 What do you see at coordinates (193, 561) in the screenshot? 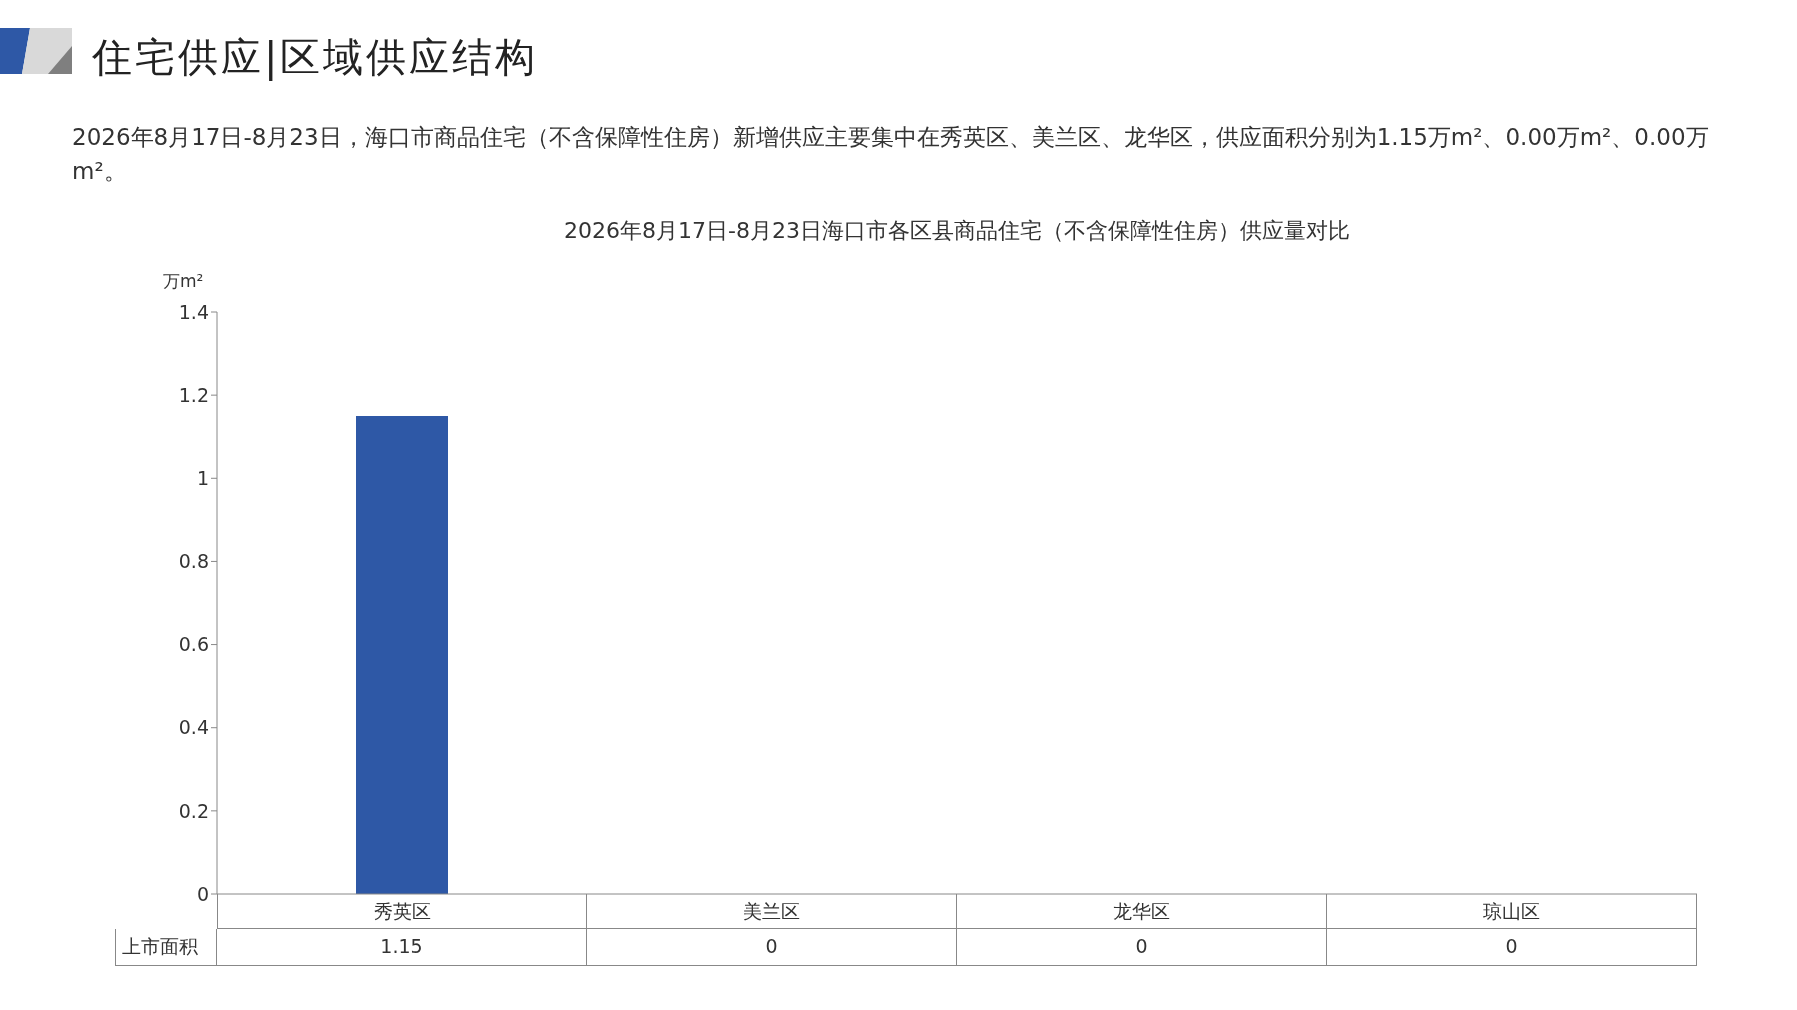
I see `y-tick-label: 0.8` at bounding box center [193, 561].